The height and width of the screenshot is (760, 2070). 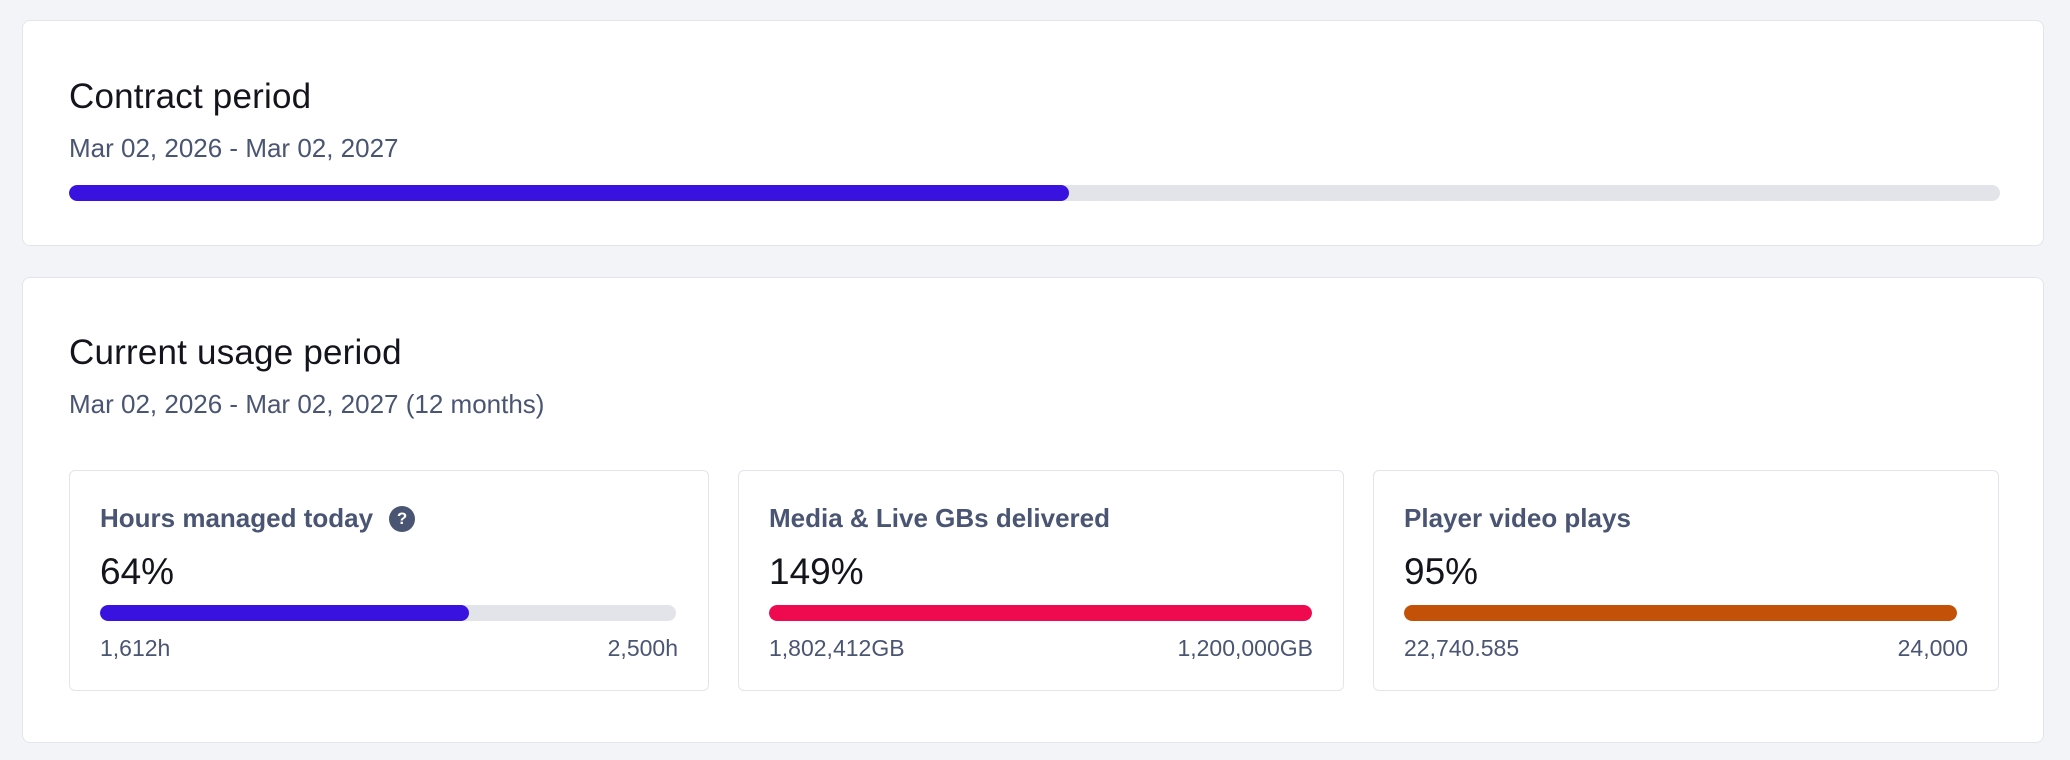 I want to click on contract-progress-track, so click(x=1034, y=193).